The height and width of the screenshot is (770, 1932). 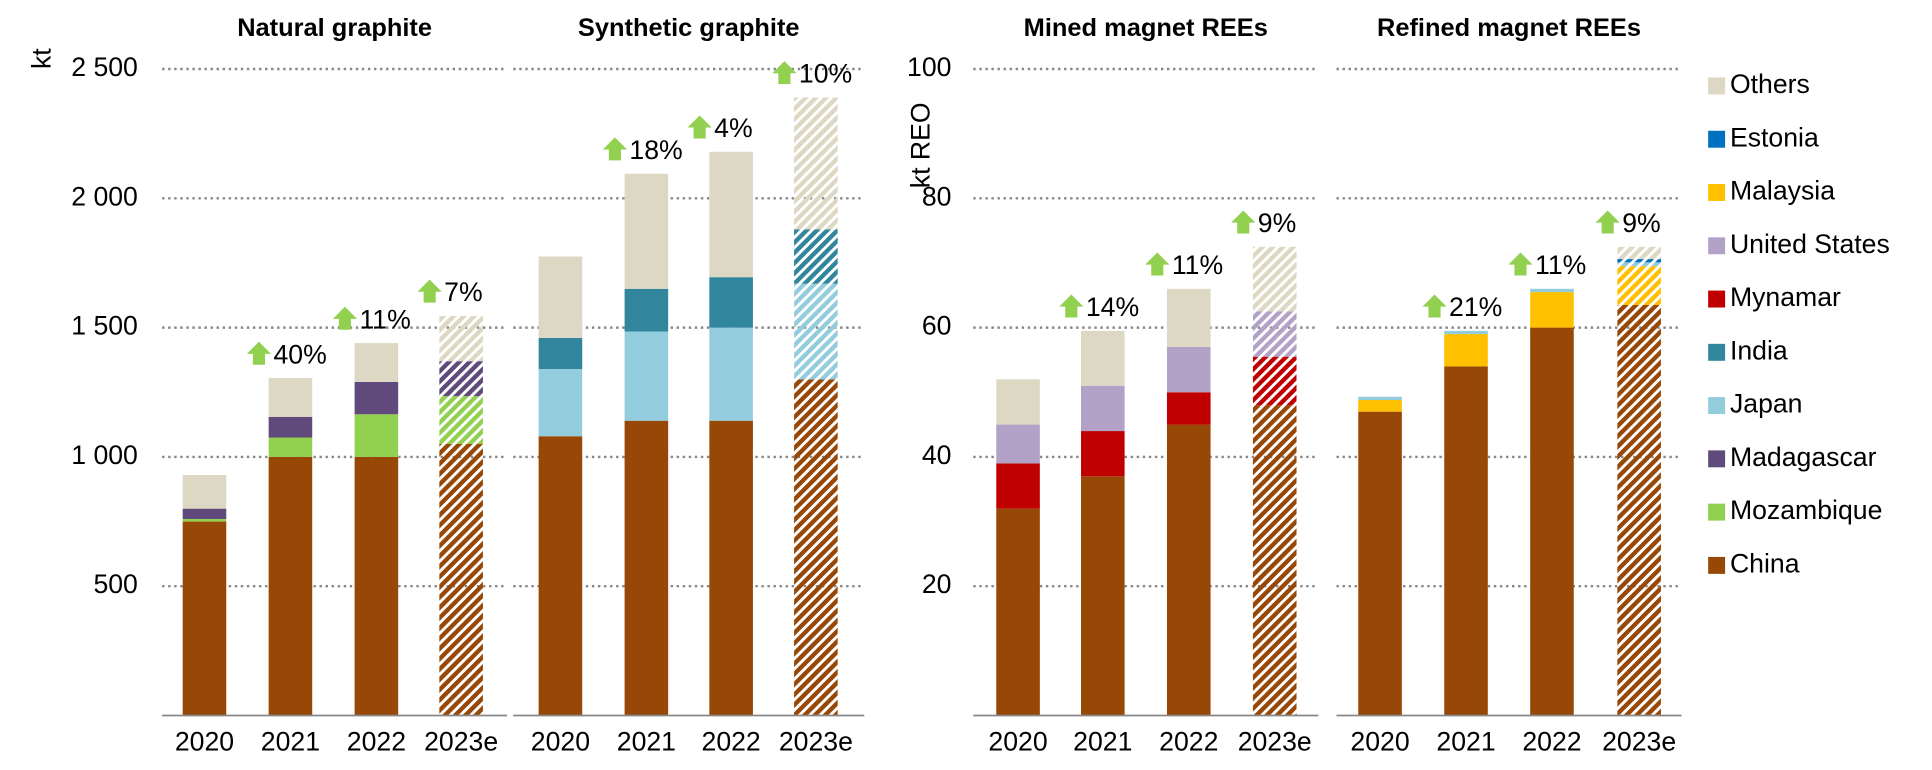 What do you see at coordinates (1509, 28) in the screenshot?
I see `panel-title: Refined magnet REEs` at bounding box center [1509, 28].